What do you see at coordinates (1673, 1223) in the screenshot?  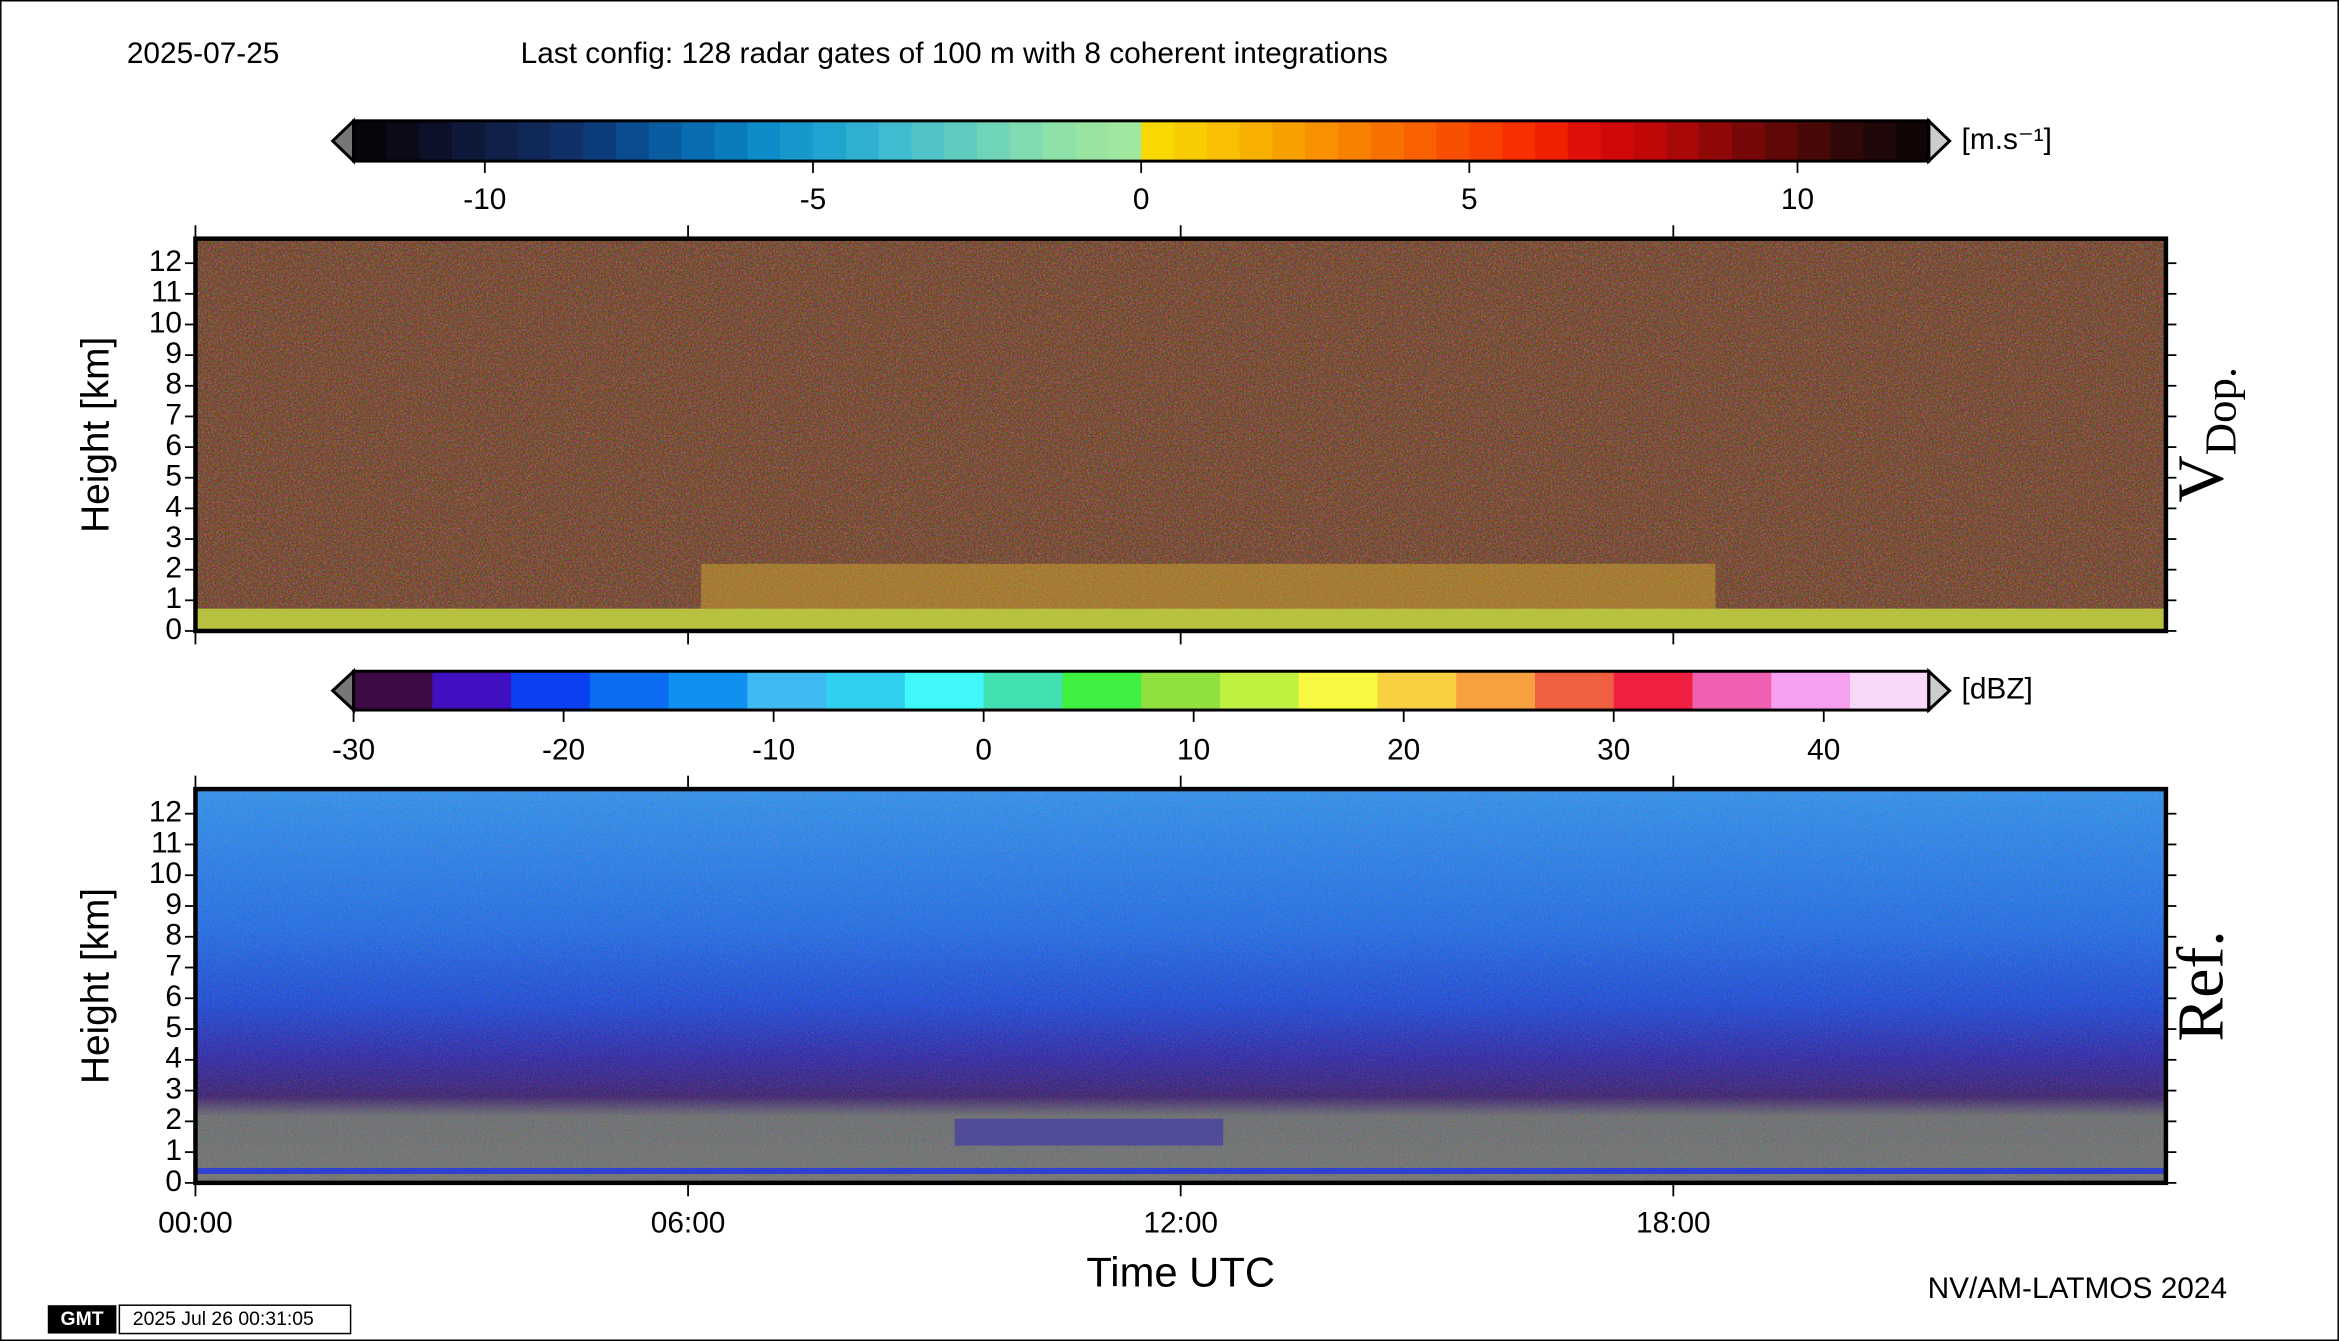 I see `x-tick-label: 18:00` at bounding box center [1673, 1223].